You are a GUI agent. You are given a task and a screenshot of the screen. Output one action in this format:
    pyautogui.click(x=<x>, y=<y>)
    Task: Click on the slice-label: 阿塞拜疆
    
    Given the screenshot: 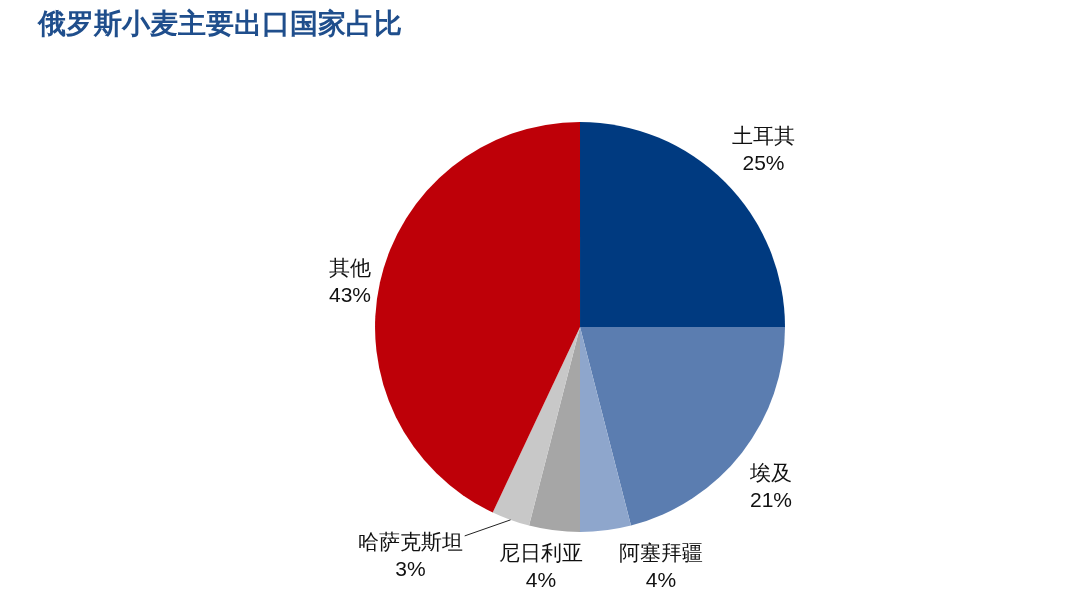 What is the action you would take?
    pyautogui.click(x=661, y=552)
    